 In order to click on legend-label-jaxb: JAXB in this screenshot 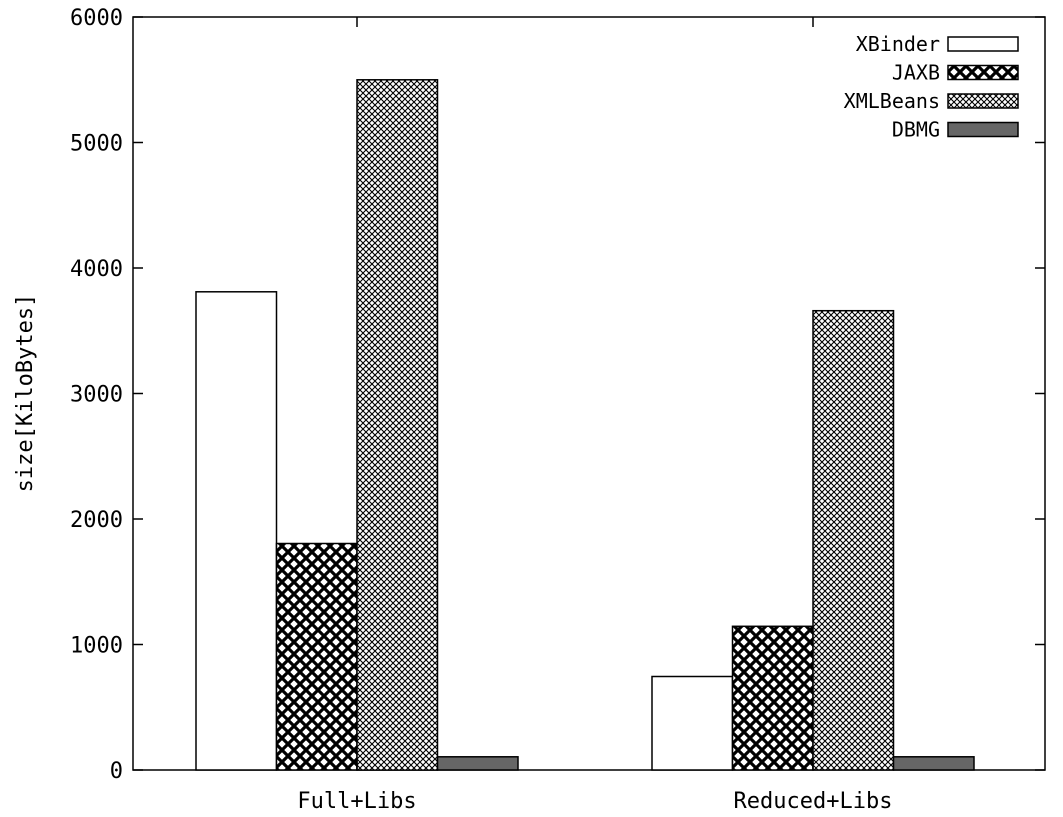, I will do `click(916, 73)`.